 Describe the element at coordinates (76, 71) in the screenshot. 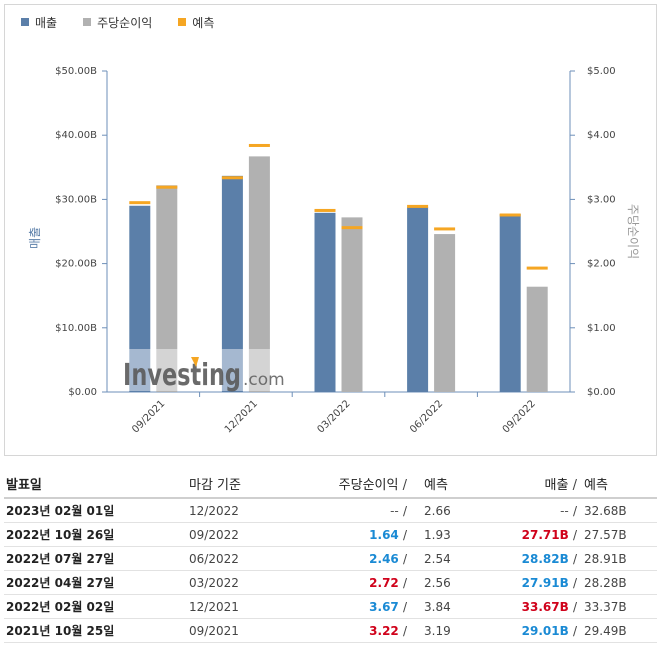

I see `y-tick-label: $50.00B` at that location.